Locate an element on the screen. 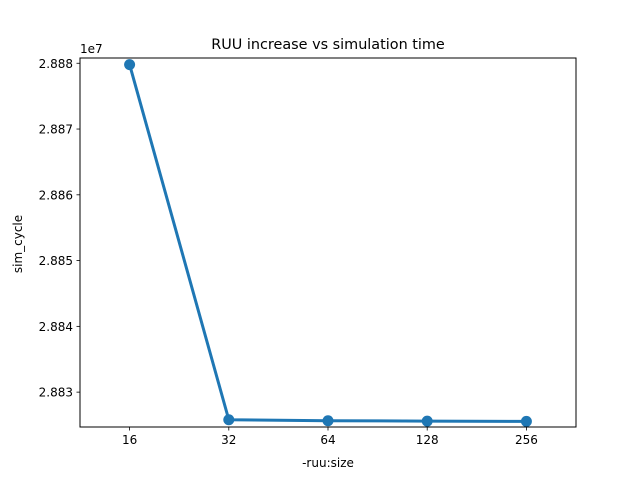 This screenshot has height=480, width=640. y-tick-label: 2.886 is located at coordinates (56, 195).